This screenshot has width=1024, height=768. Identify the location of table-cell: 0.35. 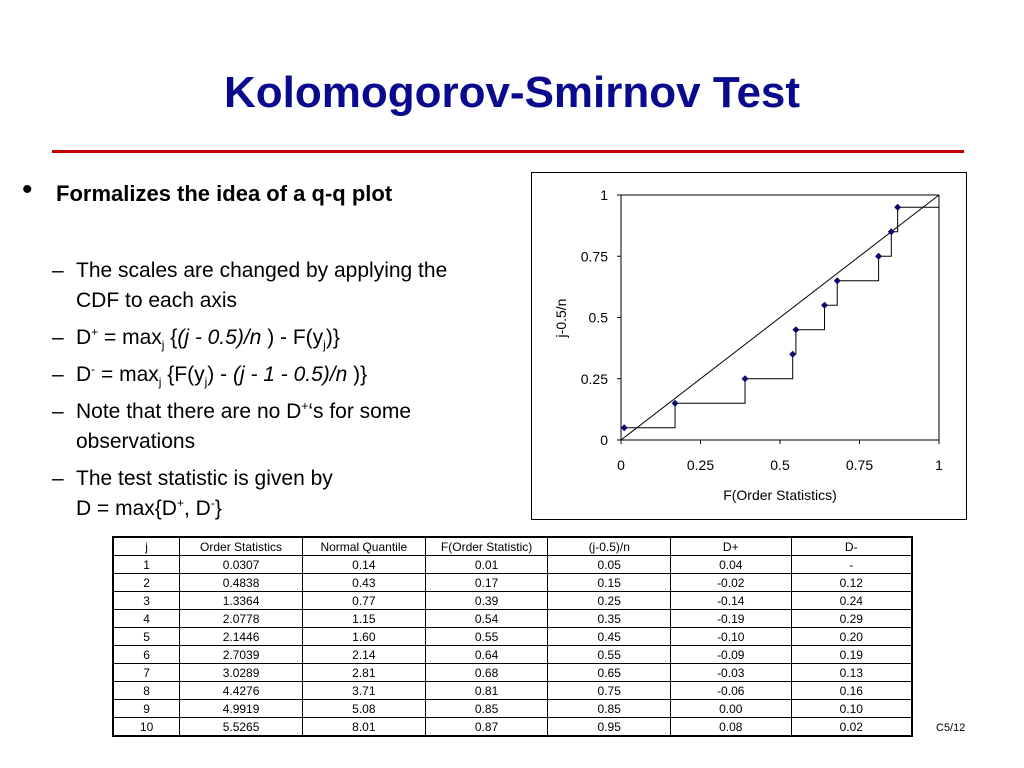
(609, 618).